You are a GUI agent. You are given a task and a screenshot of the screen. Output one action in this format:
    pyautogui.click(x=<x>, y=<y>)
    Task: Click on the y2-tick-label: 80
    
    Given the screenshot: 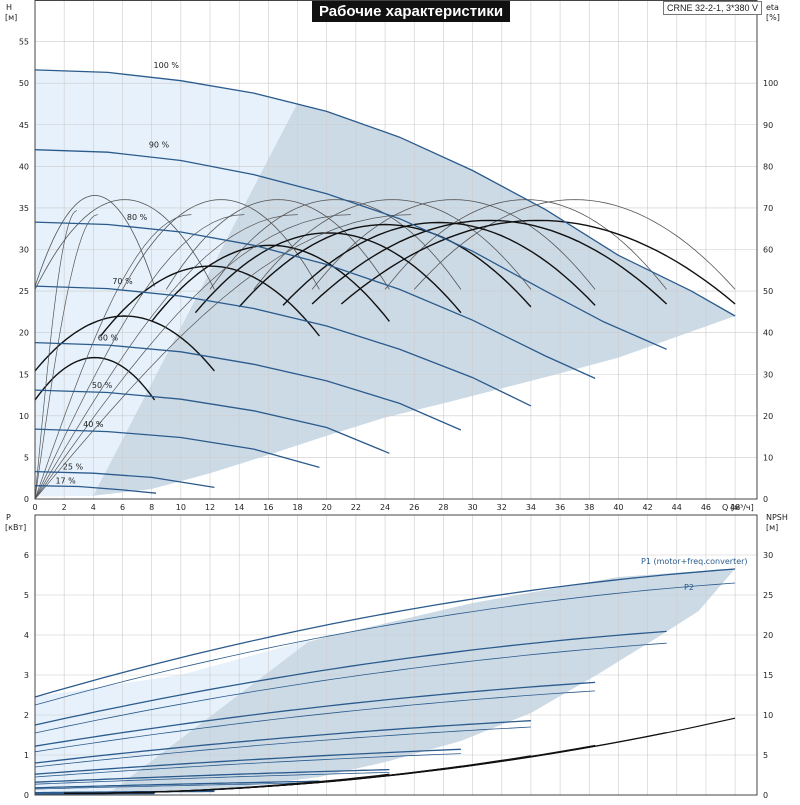 What is the action you would take?
    pyautogui.click(x=768, y=166)
    